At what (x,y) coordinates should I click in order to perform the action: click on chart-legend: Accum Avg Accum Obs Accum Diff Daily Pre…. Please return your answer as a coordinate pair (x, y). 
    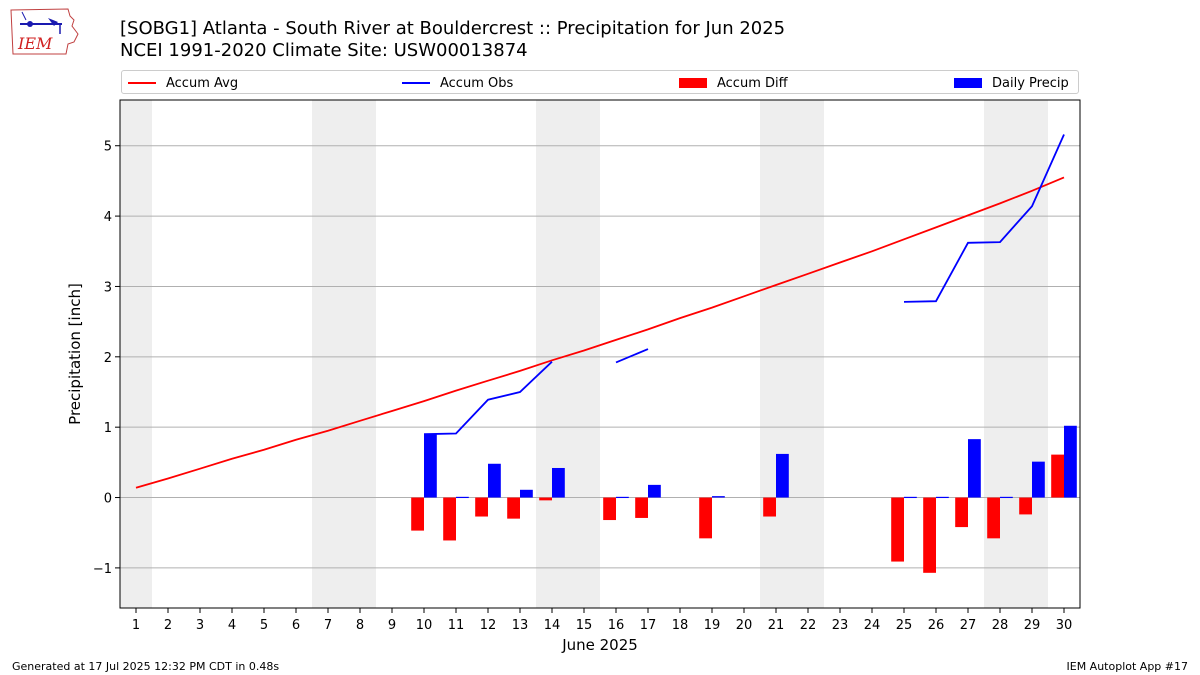
    Looking at the image, I should click on (600, 82).